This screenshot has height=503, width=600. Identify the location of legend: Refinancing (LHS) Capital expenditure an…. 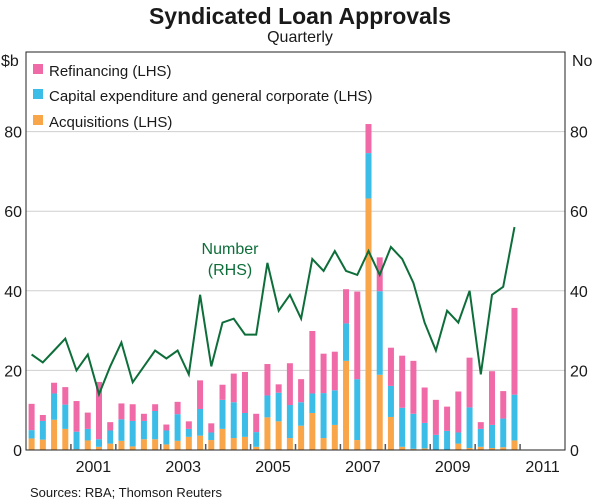
(203, 97).